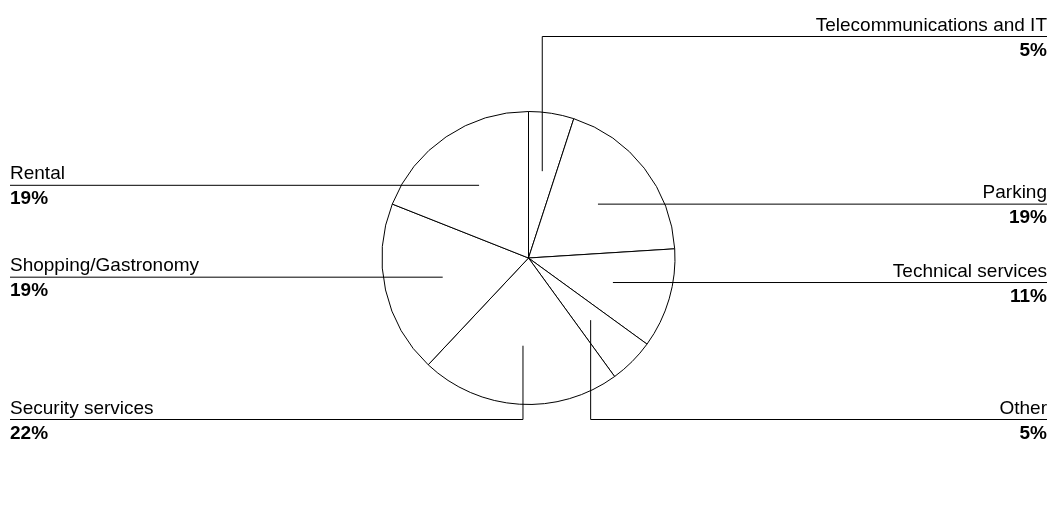 The height and width of the screenshot is (517, 1057). What do you see at coordinates (1023, 407) in the screenshot?
I see `slice-label: Other` at bounding box center [1023, 407].